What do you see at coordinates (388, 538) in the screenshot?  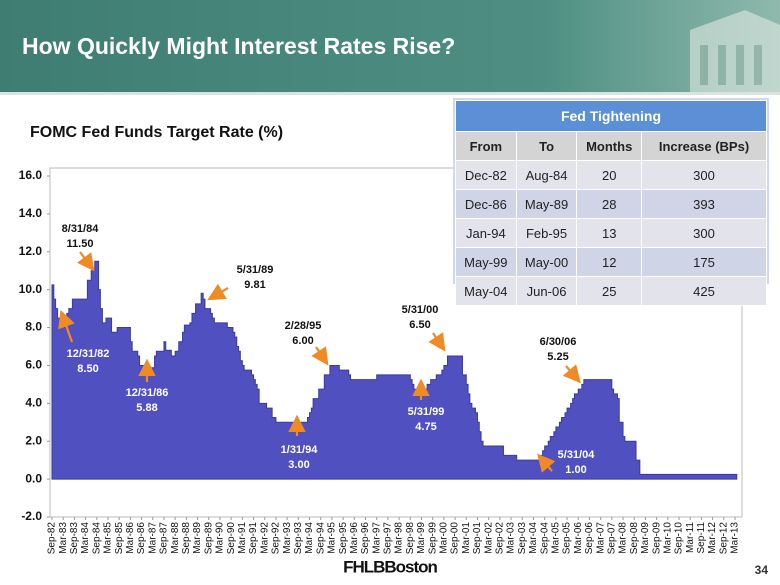 I see `x-tick-label: Sep-97` at bounding box center [388, 538].